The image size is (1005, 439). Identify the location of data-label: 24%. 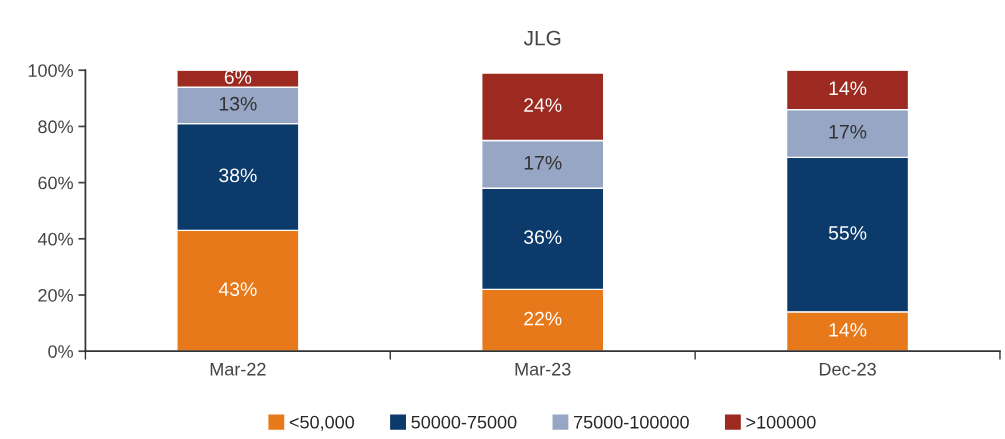
(543, 105).